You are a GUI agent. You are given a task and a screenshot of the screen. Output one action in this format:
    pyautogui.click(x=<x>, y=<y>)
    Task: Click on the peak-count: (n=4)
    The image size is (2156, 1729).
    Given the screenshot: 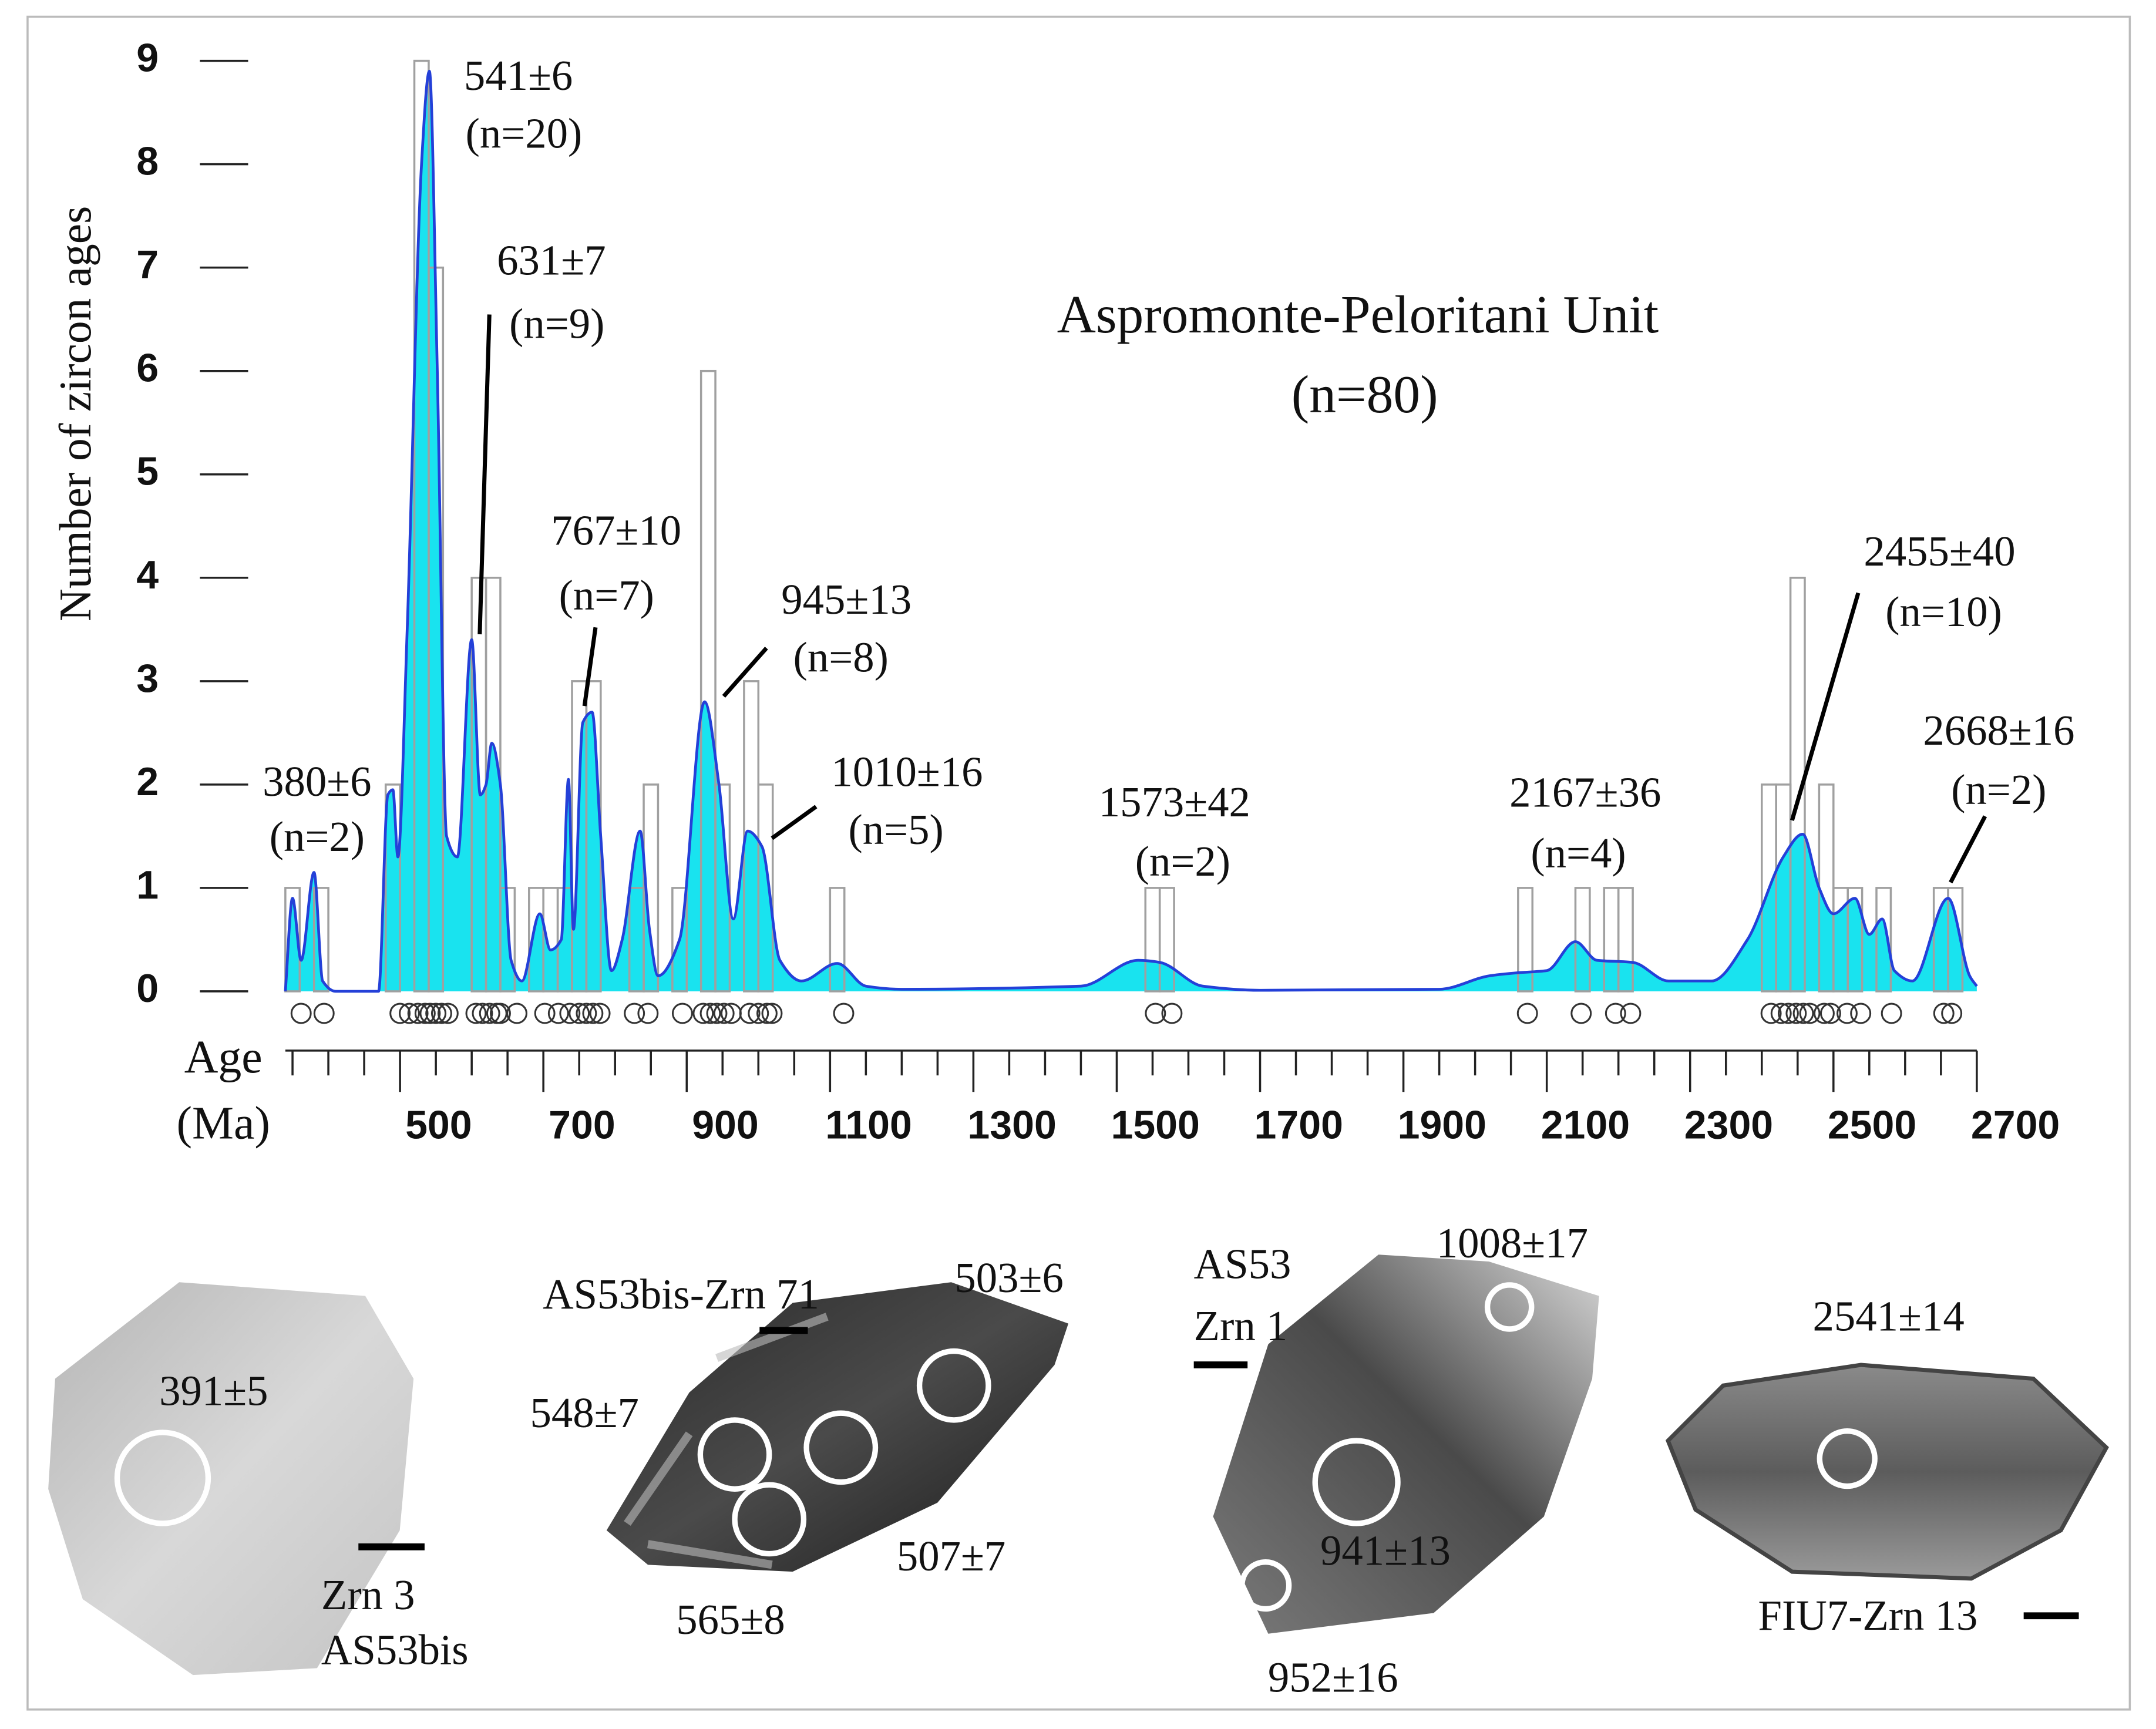 What is the action you would take?
    pyautogui.click(x=1578, y=853)
    